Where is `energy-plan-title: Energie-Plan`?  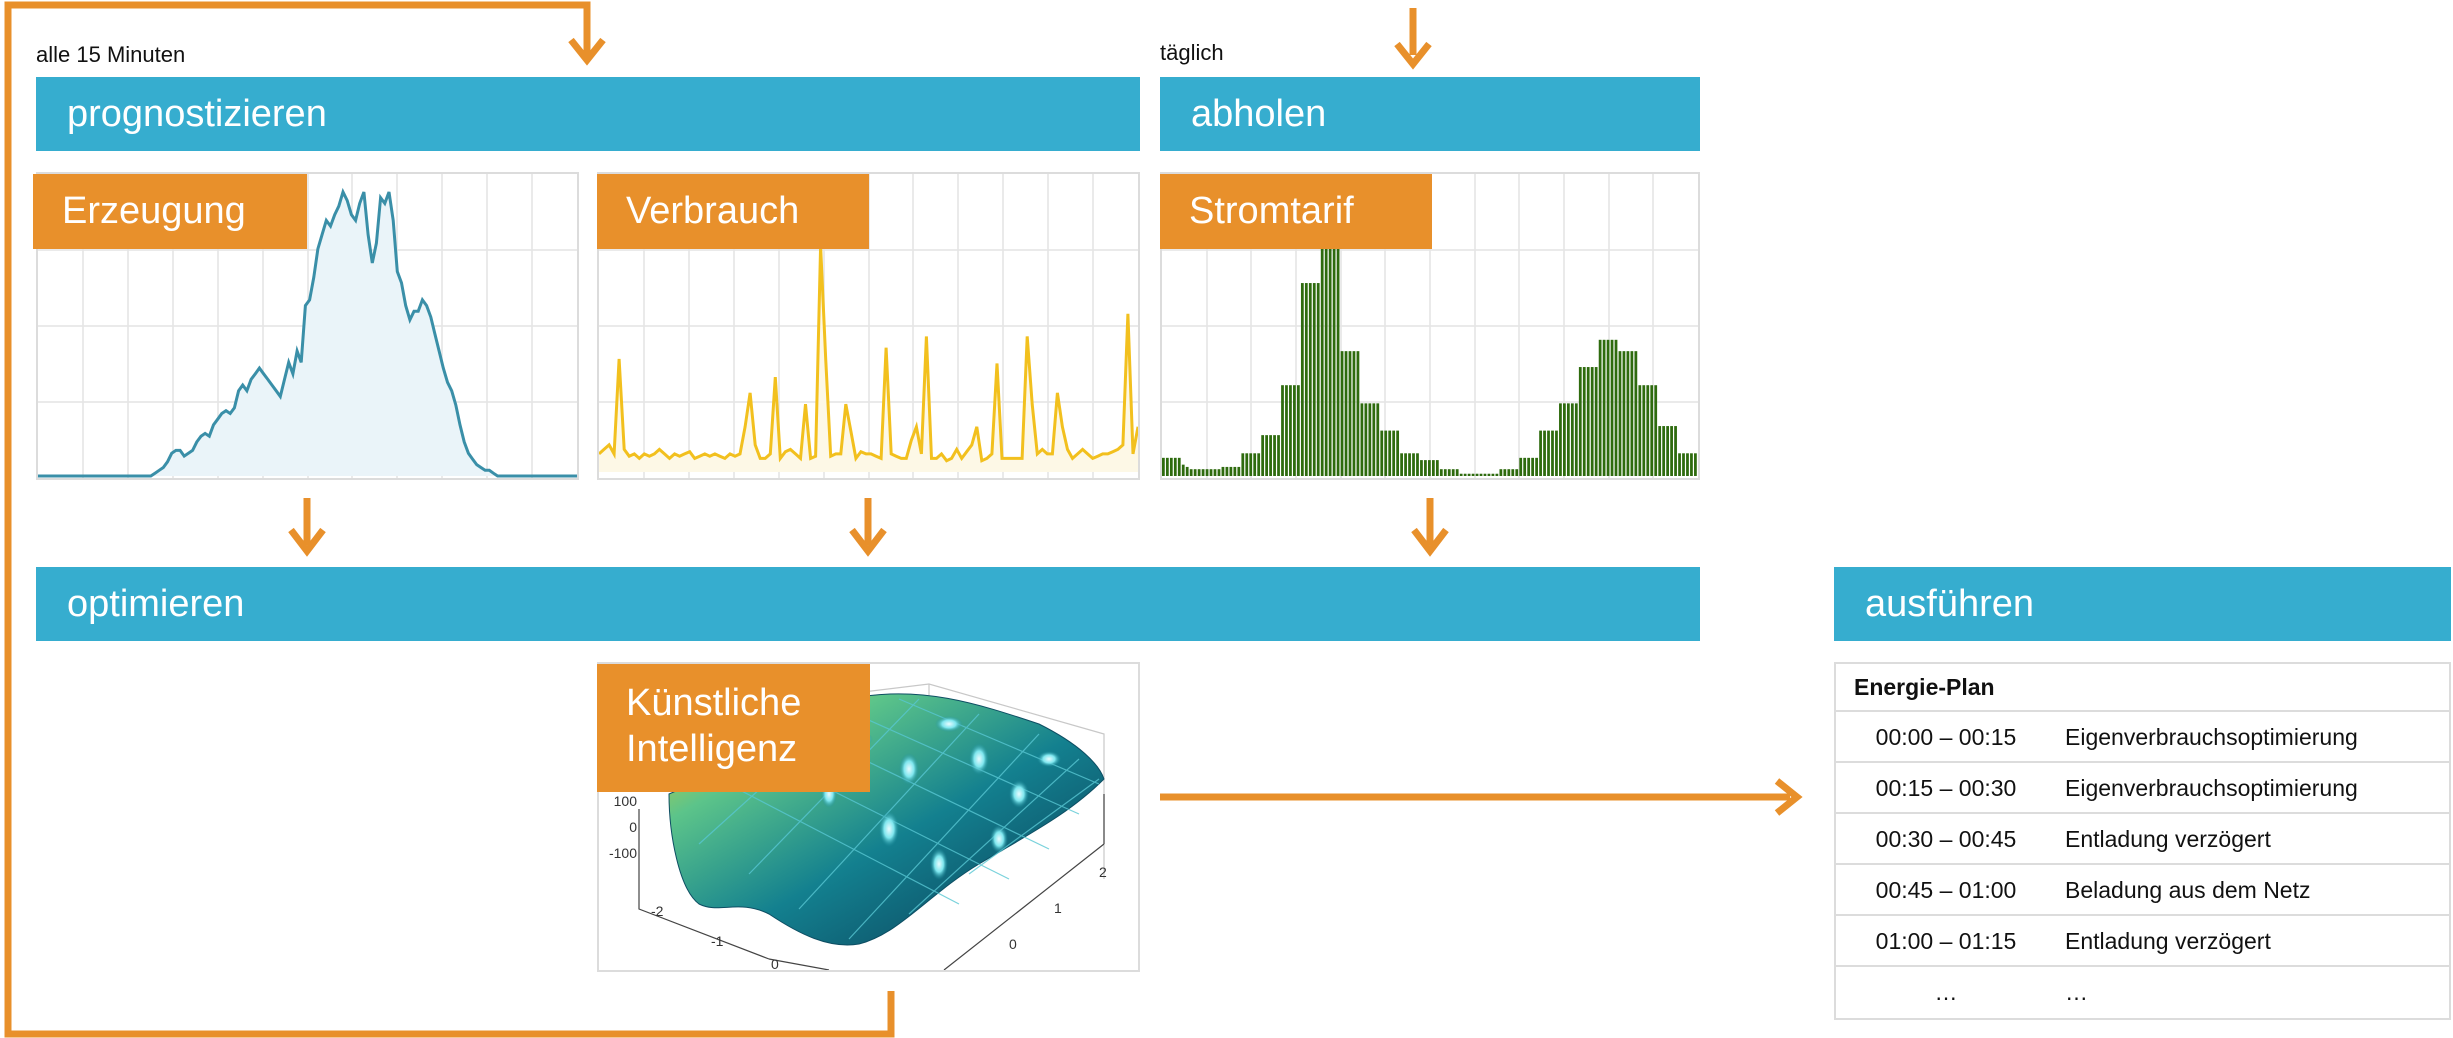 energy-plan-title: Energie-Plan is located at coordinates (2142, 688).